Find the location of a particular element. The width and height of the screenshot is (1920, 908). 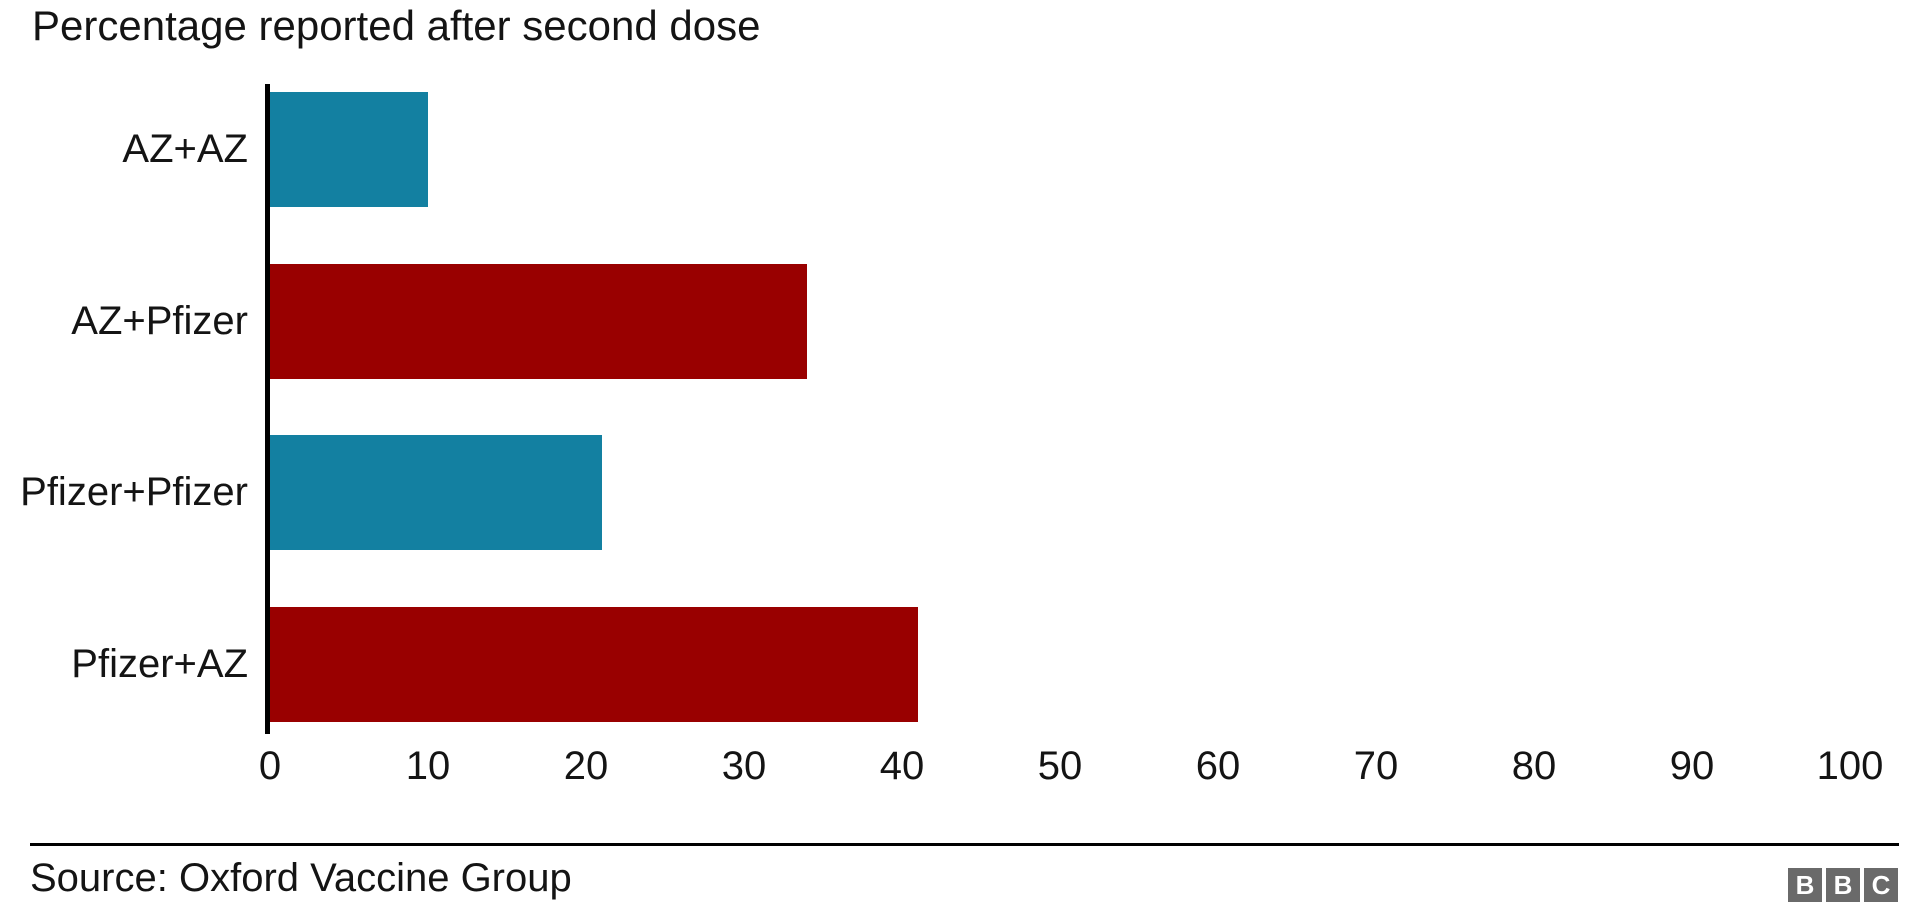

x-tick-10: 10 is located at coordinates (428, 766).